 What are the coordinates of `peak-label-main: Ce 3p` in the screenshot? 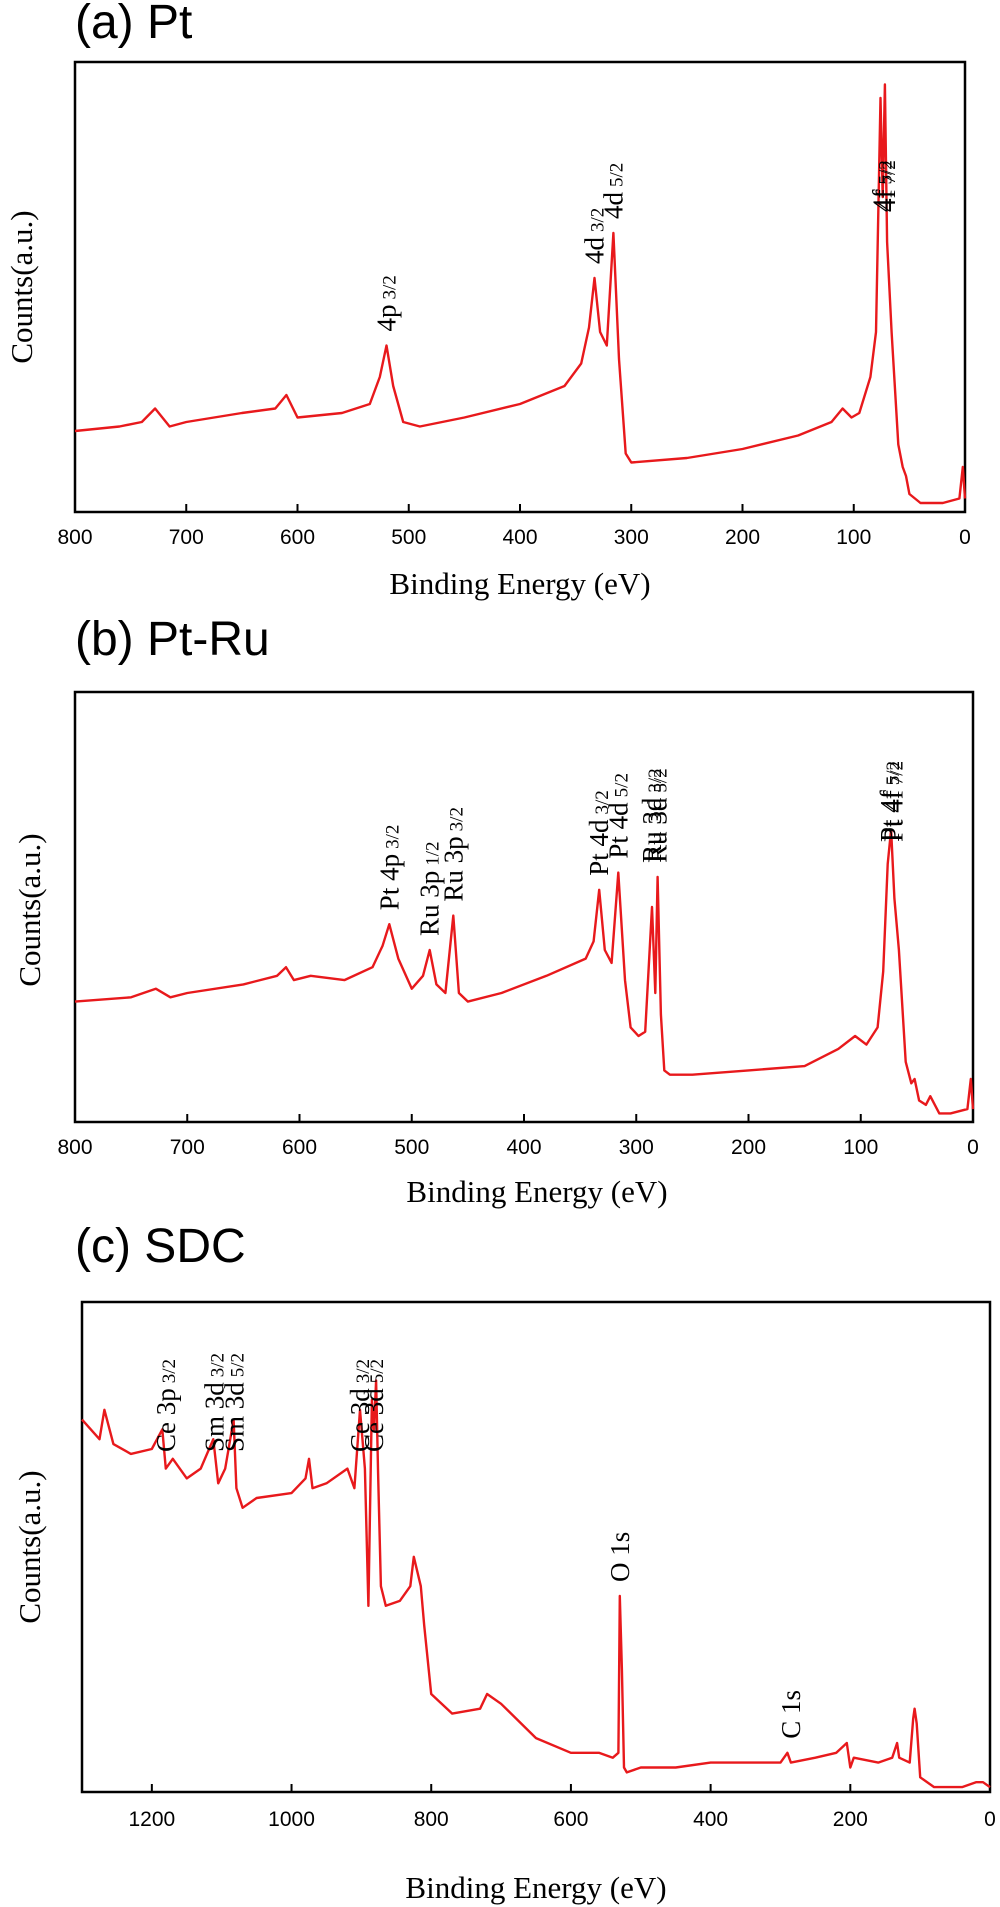 It's located at (166, 1420).